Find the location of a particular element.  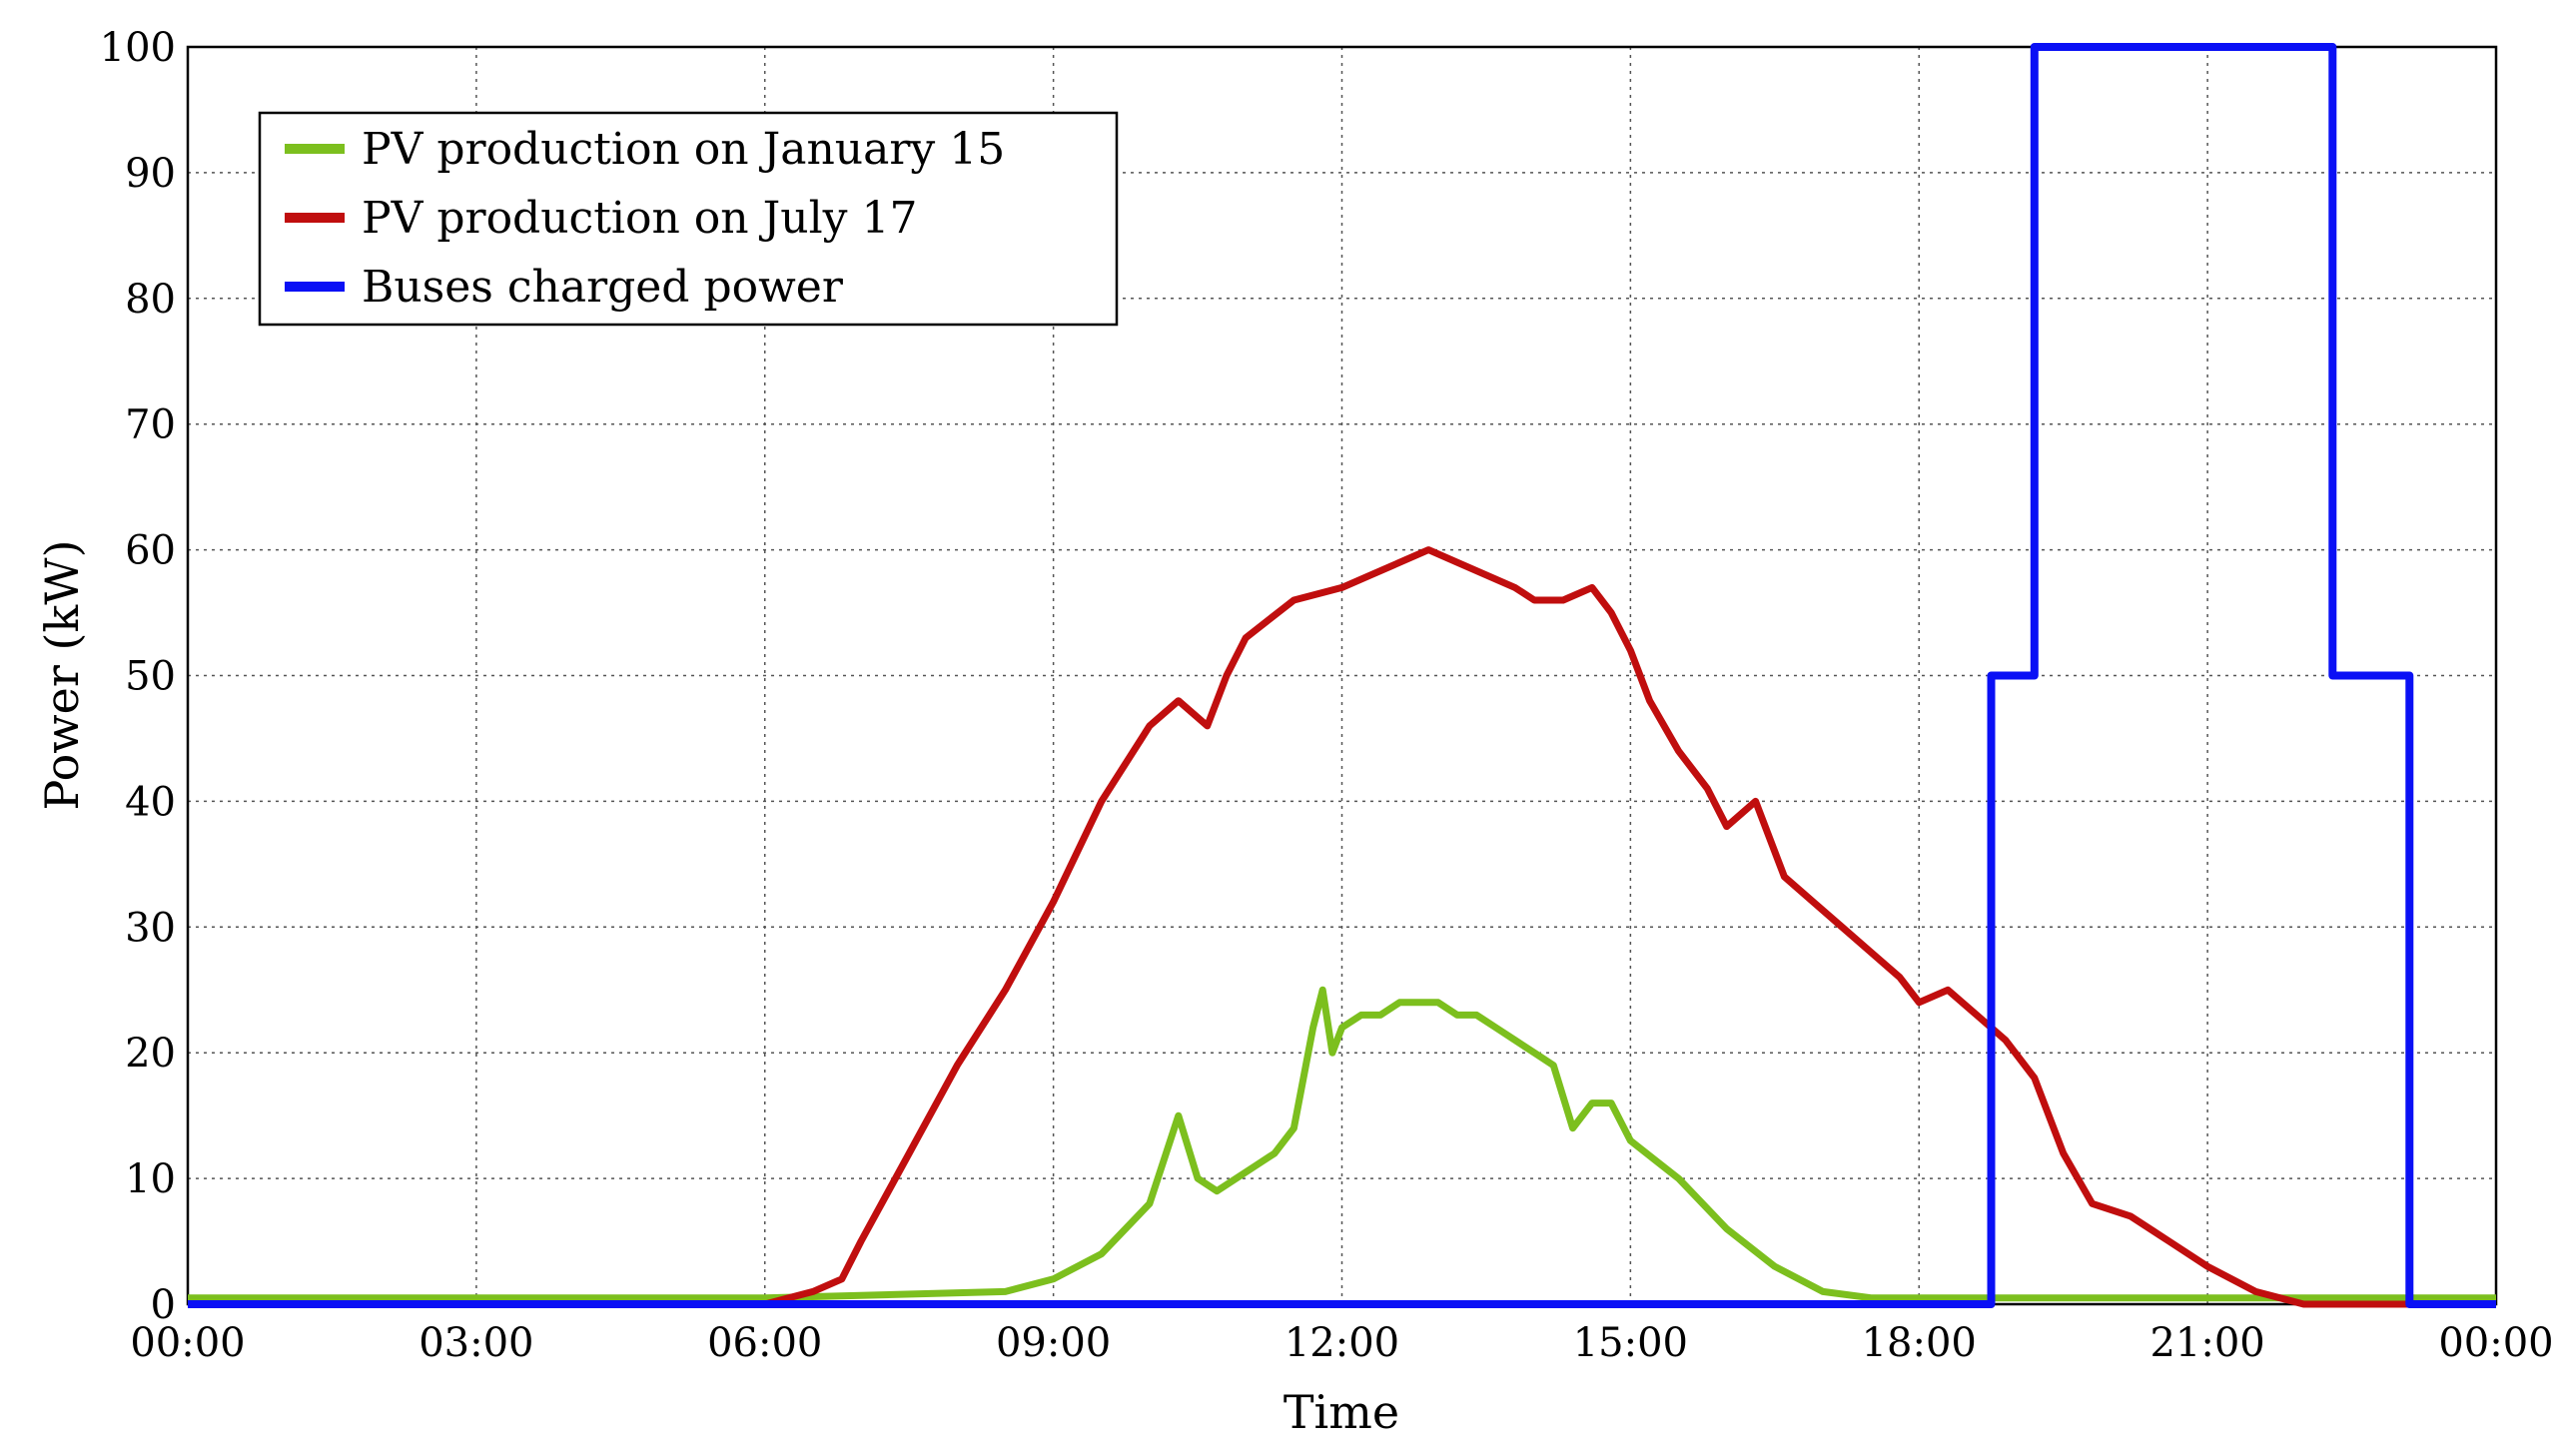

y-tick-label: 40 is located at coordinates (150, 802).